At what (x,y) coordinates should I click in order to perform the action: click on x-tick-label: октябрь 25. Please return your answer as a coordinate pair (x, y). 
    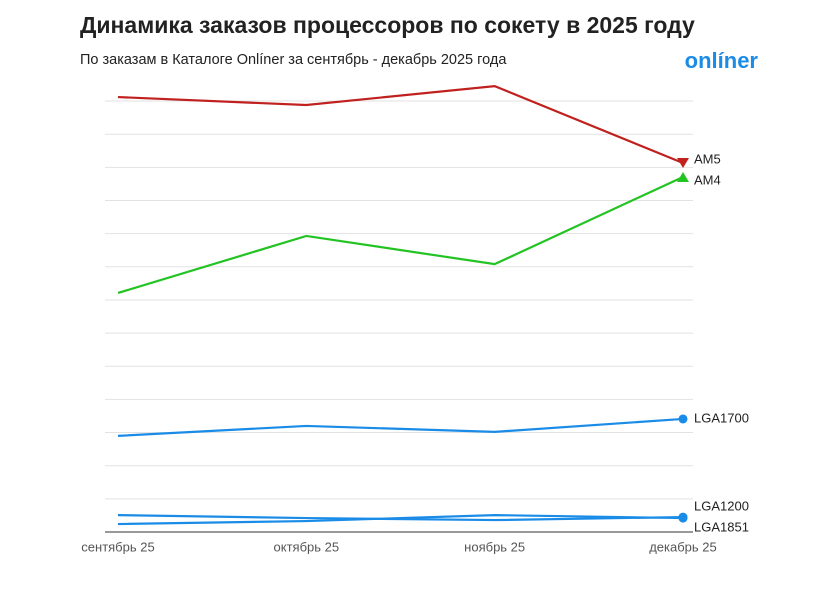
    Looking at the image, I should click on (307, 546).